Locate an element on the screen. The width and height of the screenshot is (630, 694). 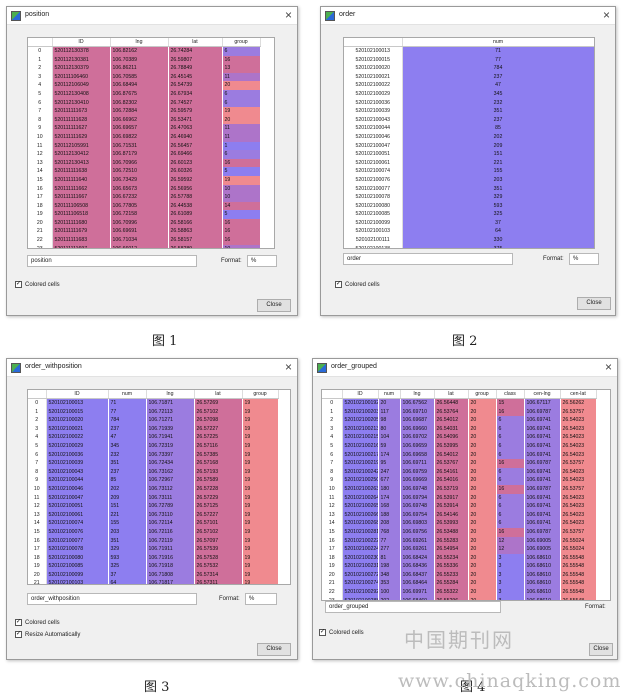
column-header: lat is located at coordinates (195, 42).